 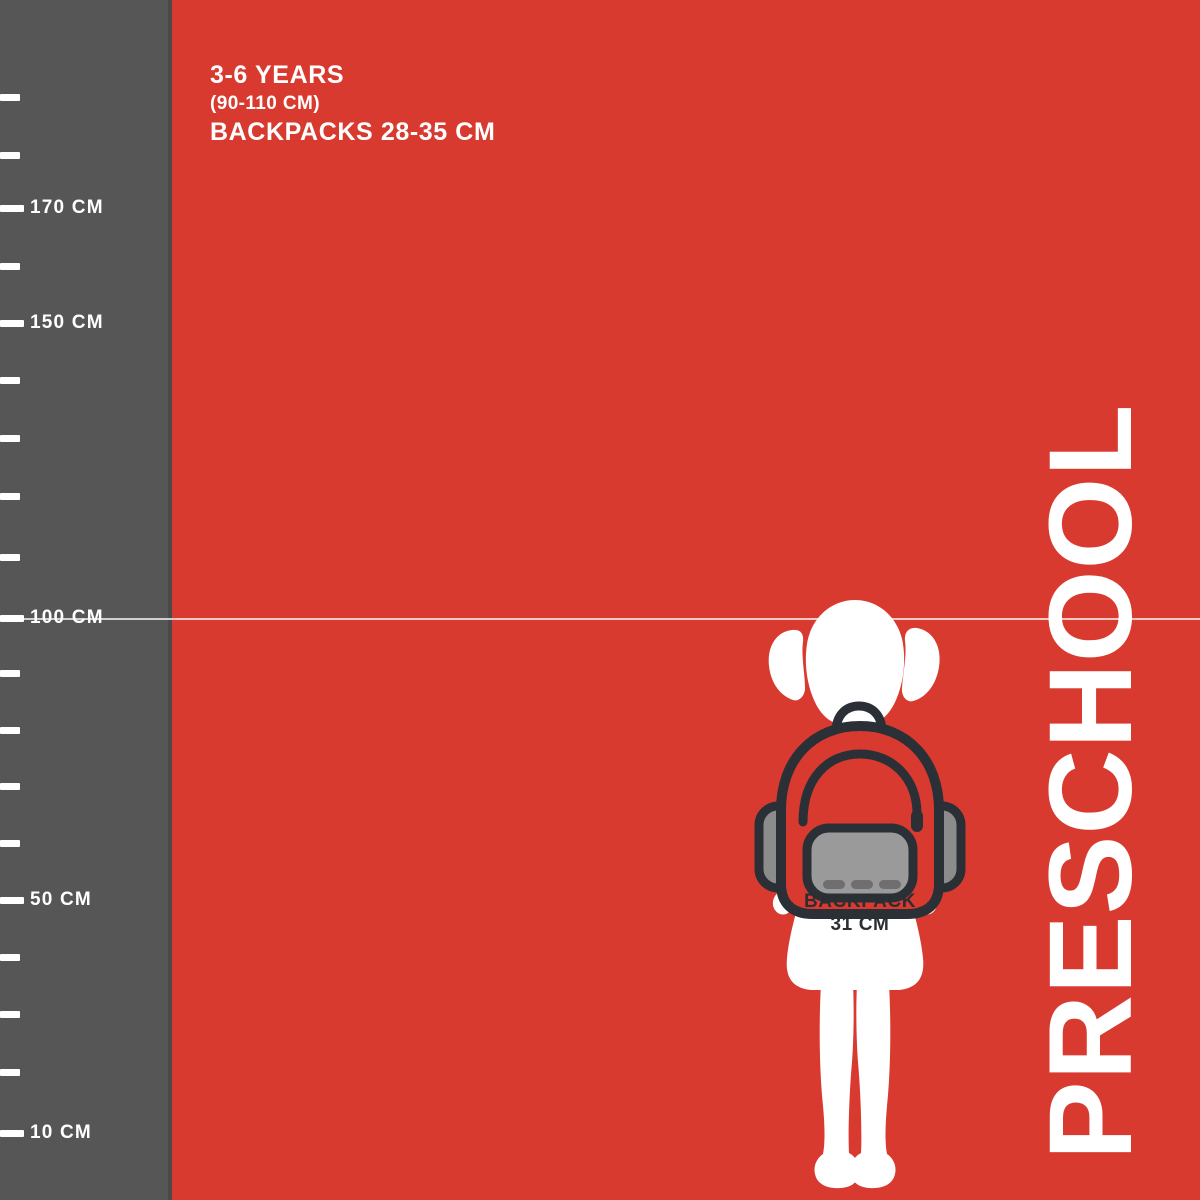 I want to click on ruler-tick-40cm, so click(x=10, y=957).